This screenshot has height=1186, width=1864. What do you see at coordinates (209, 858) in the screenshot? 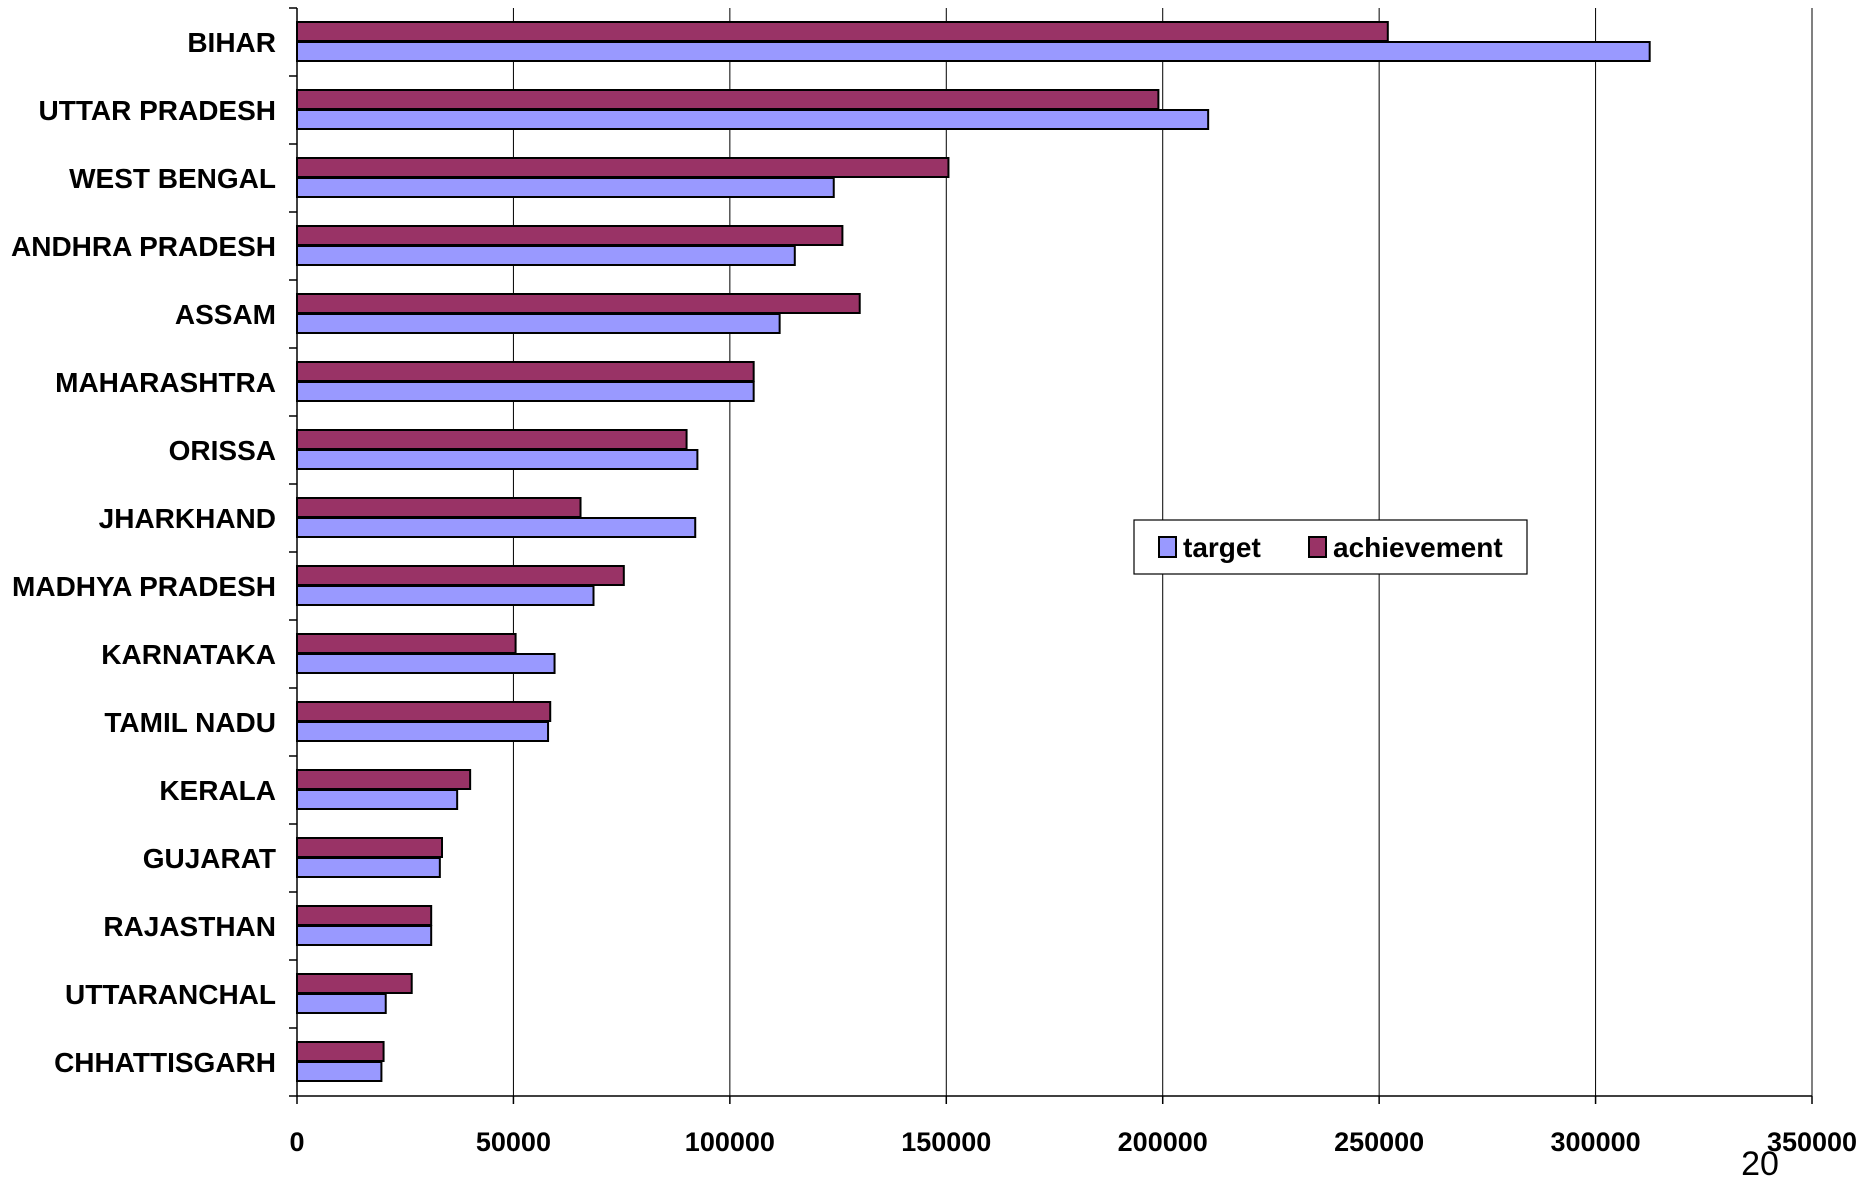
I see `category-label: GUJARAT` at bounding box center [209, 858].